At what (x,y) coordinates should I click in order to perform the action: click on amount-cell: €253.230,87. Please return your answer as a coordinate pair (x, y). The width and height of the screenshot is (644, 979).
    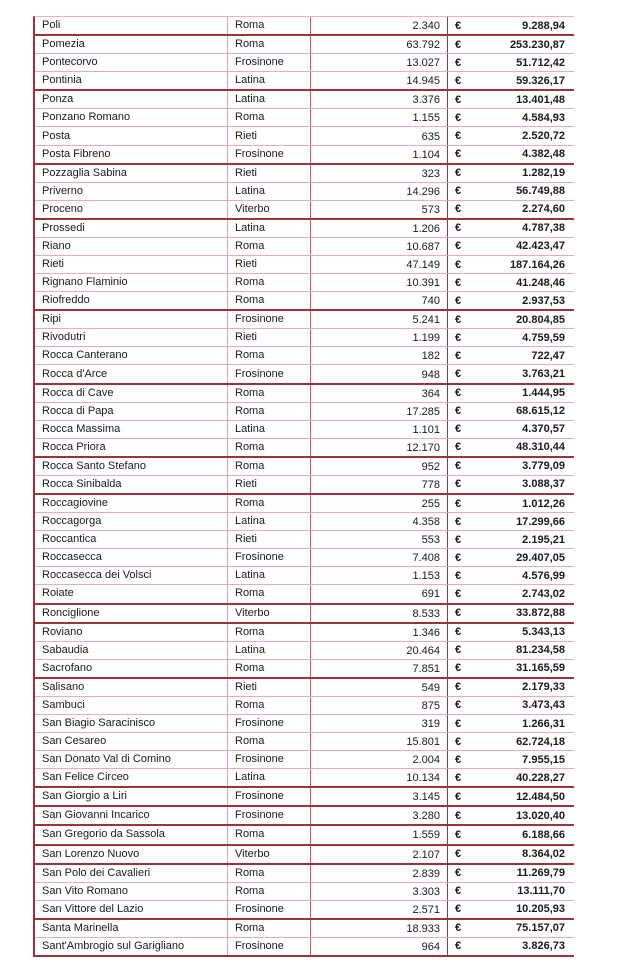
    Looking at the image, I should click on (510, 45).